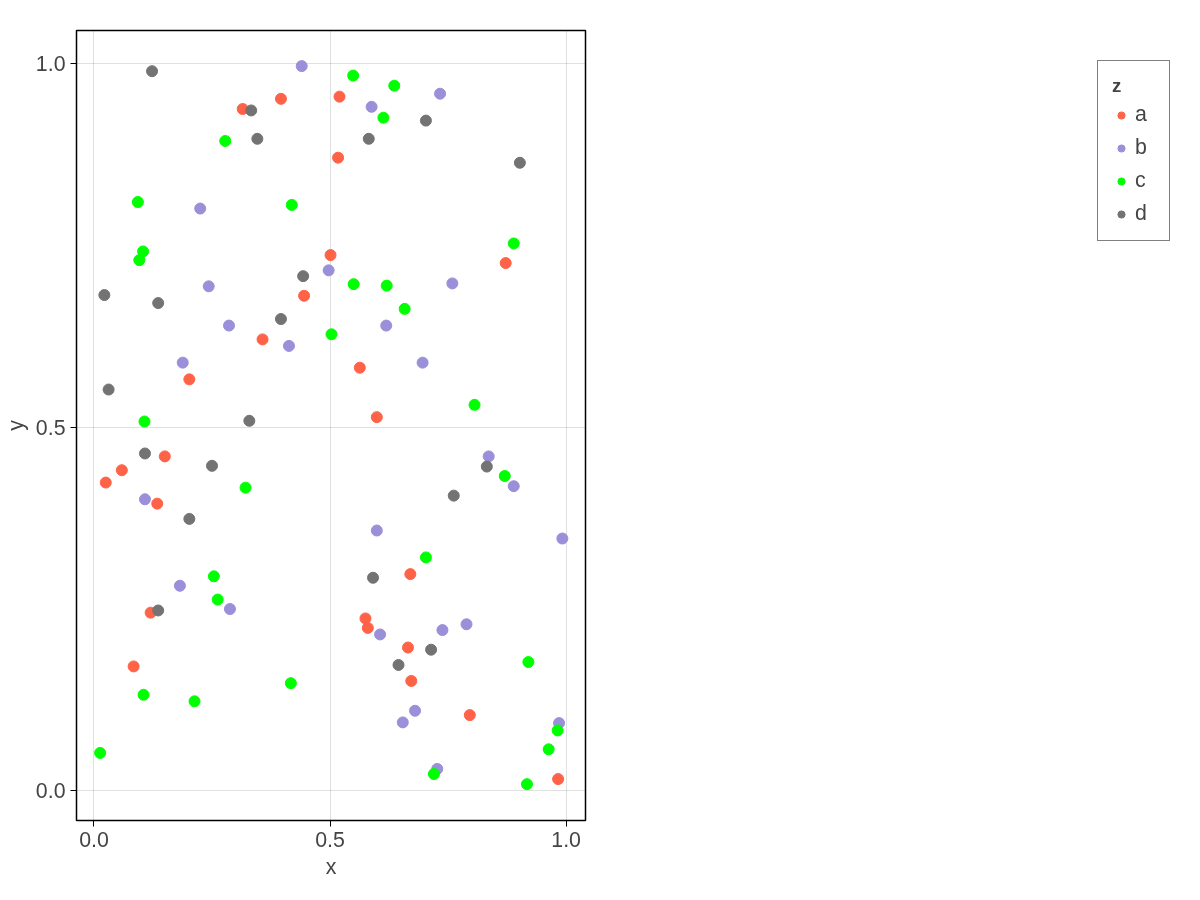 The height and width of the screenshot is (900, 1200). What do you see at coordinates (15, 425) in the screenshot?
I see `y-axis-title: y` at bounding box center [15, 425].